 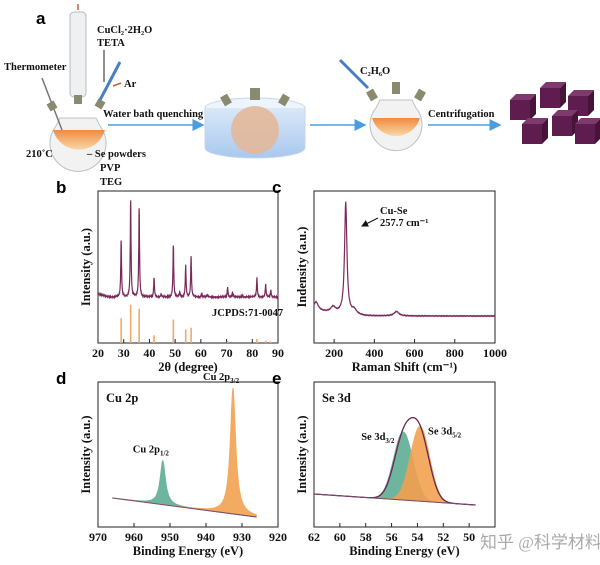 What do you see at coordinates (35, 67) in the screenshot?
I see `thermometer-label: Thermometer` at bounding box center [35, 67].